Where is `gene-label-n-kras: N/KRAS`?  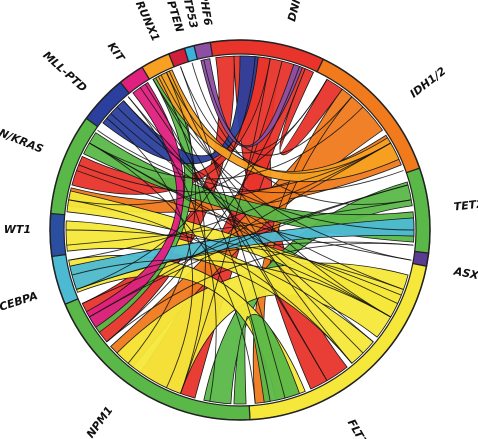
gene-label-n-kras: N/KRAS is located at coordinates (22, 141).